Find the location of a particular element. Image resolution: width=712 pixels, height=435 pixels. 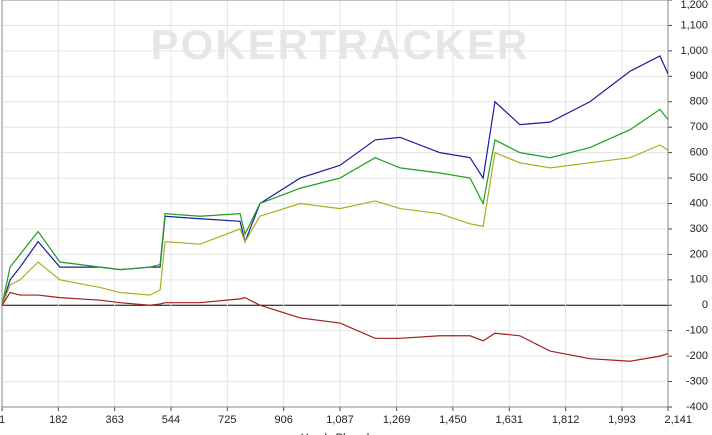

y-tick-label: 200 is located at coordinates (699, 254).